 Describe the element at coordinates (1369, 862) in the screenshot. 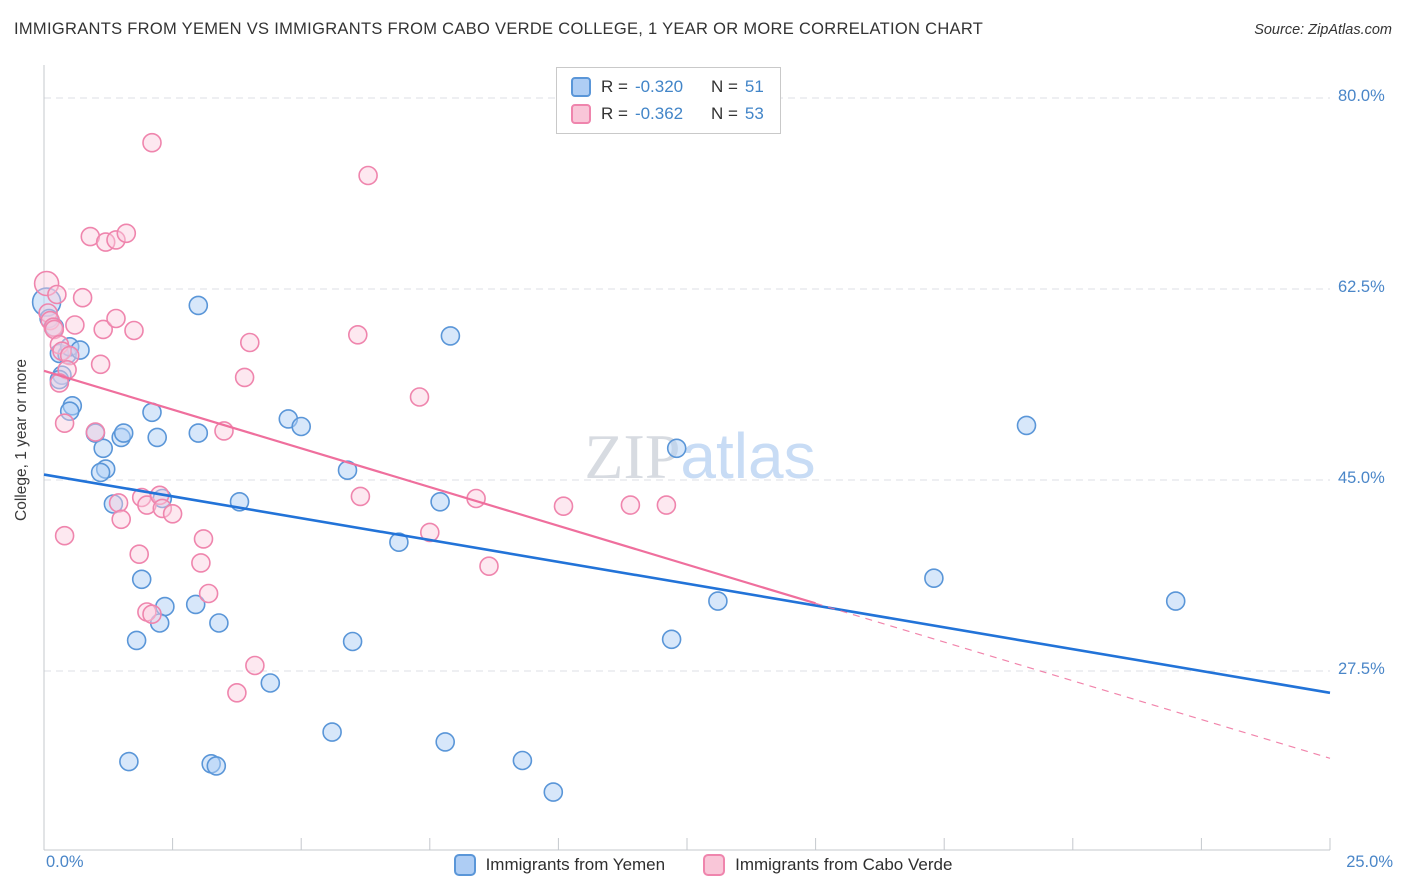

I see `x-axis-max-label: 25.0%` at that location.